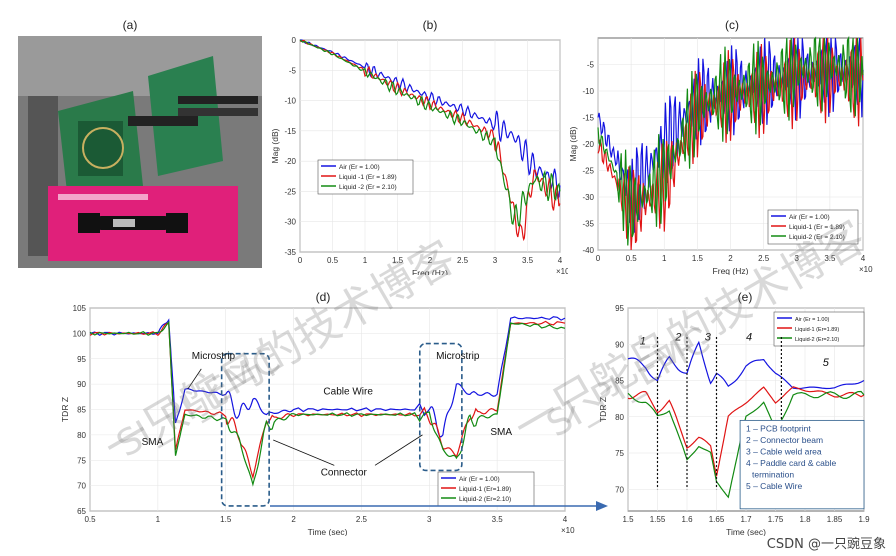 This screenshot has height=556, width=896. What do you see at coordinates (817, 237) in the screenshot?
I see `legend-entry: Liquid-2 (Er = 2.10)` at bounding box center [817, 237].